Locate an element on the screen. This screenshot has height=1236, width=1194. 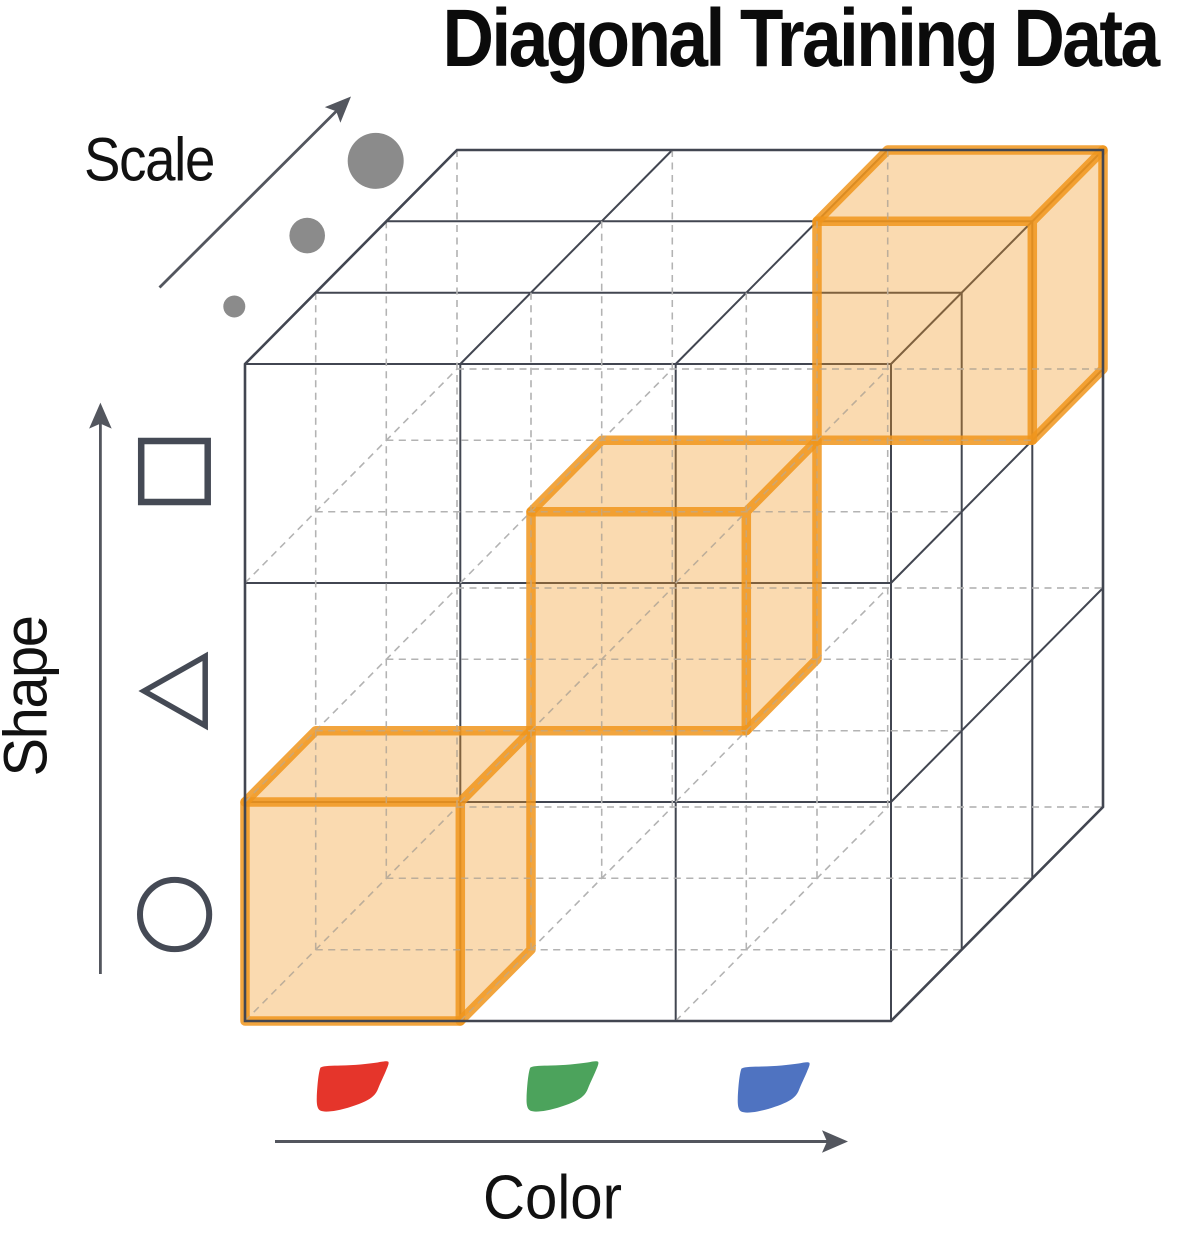
svg-text: Scale is located at coordinates (149, 160).